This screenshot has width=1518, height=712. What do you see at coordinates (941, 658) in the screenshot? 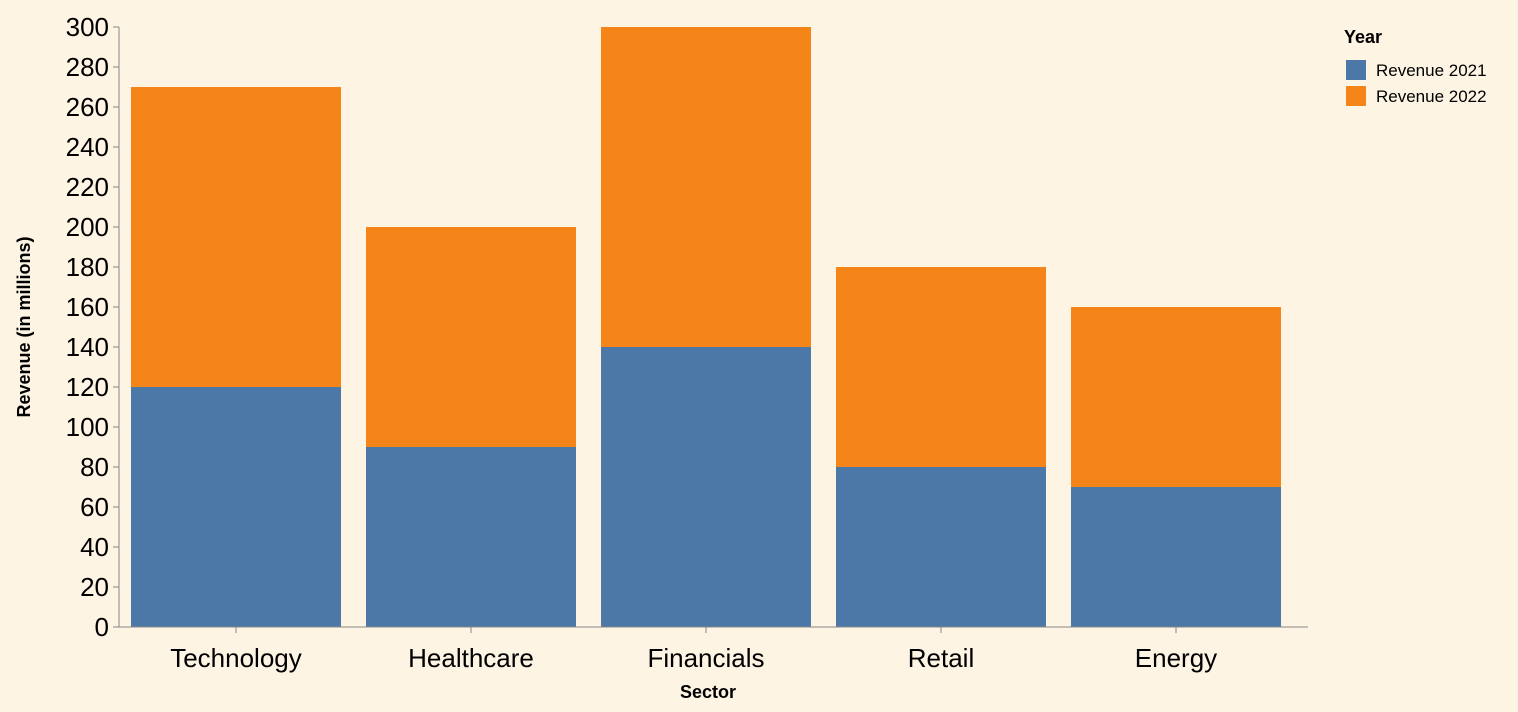
I see `x-tick-label: Retail` at bounding box center [941, 658].